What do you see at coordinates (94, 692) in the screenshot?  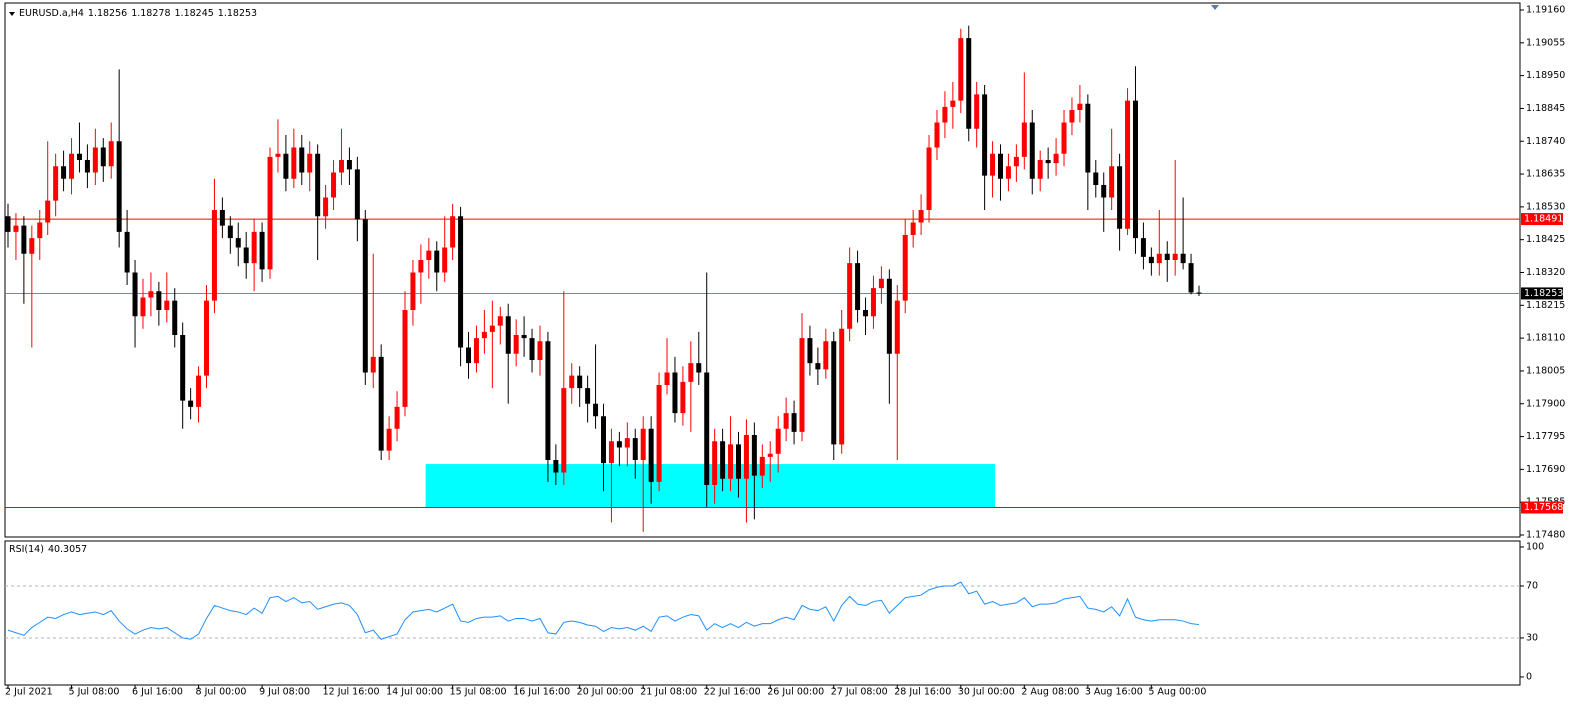 I see `x-tick-label: 5 Jul 08:00` at bounding box center [94, 692].